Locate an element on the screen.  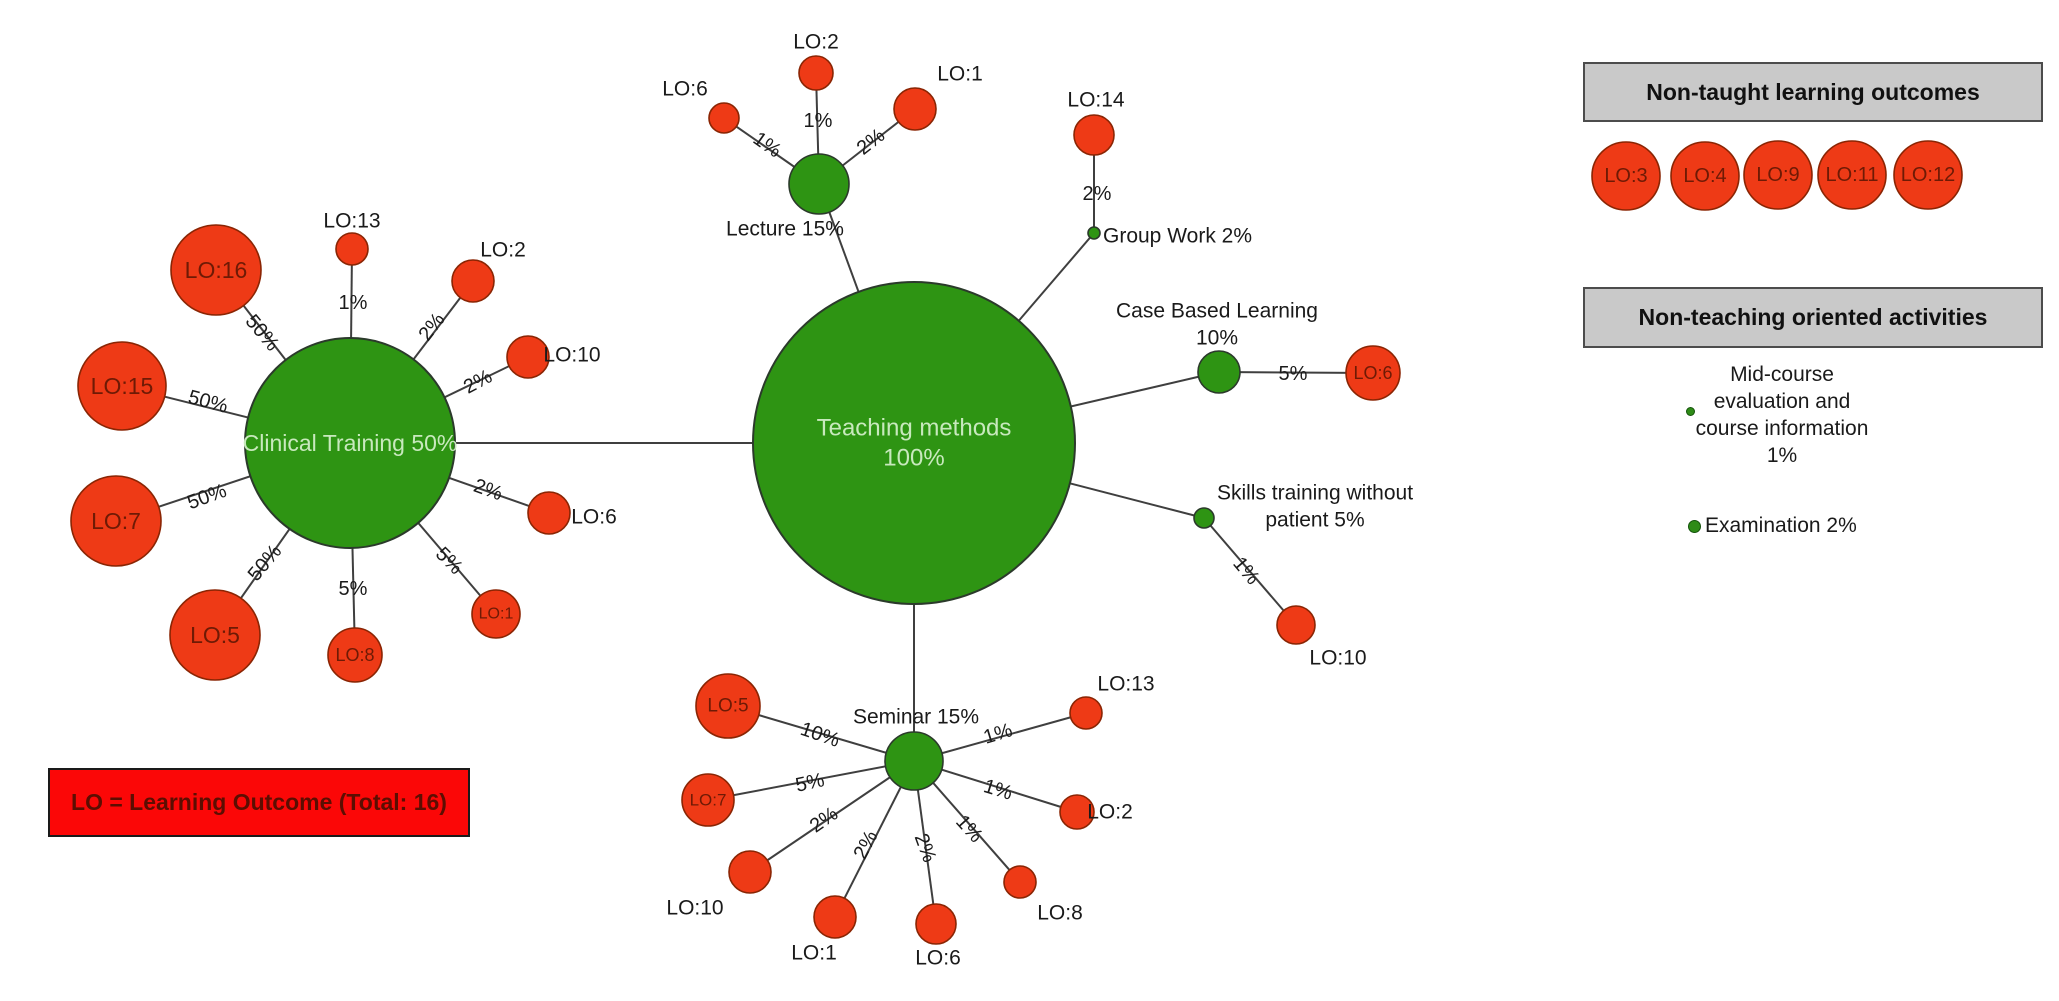
edge-label-seminar-m7: 5% is located at coordinates (810, 783).